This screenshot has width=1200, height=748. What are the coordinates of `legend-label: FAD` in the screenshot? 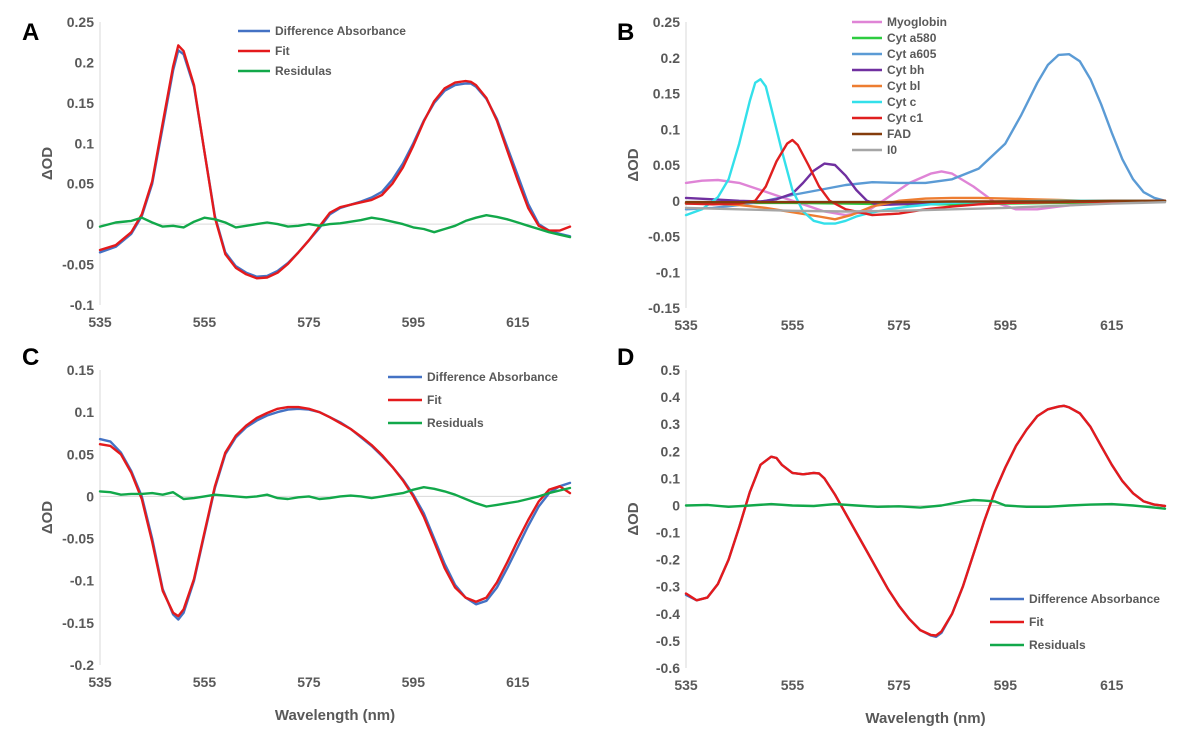 It's located at (899, 134).